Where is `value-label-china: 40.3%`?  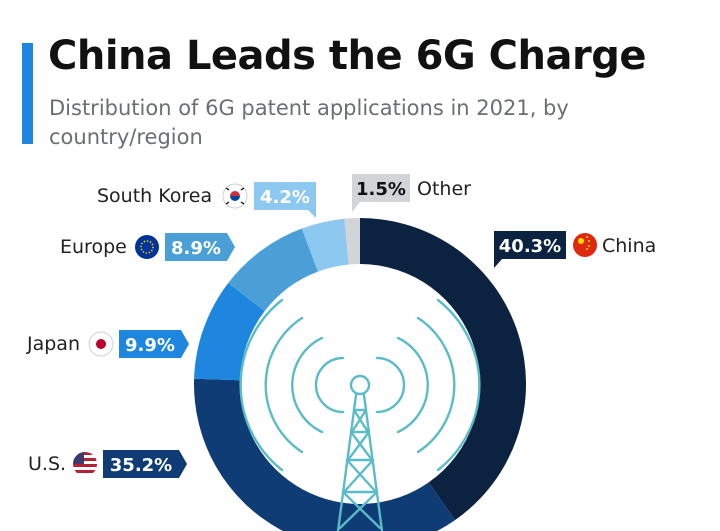 value-label-china: 40.3% is located at coordinates (530, 246).